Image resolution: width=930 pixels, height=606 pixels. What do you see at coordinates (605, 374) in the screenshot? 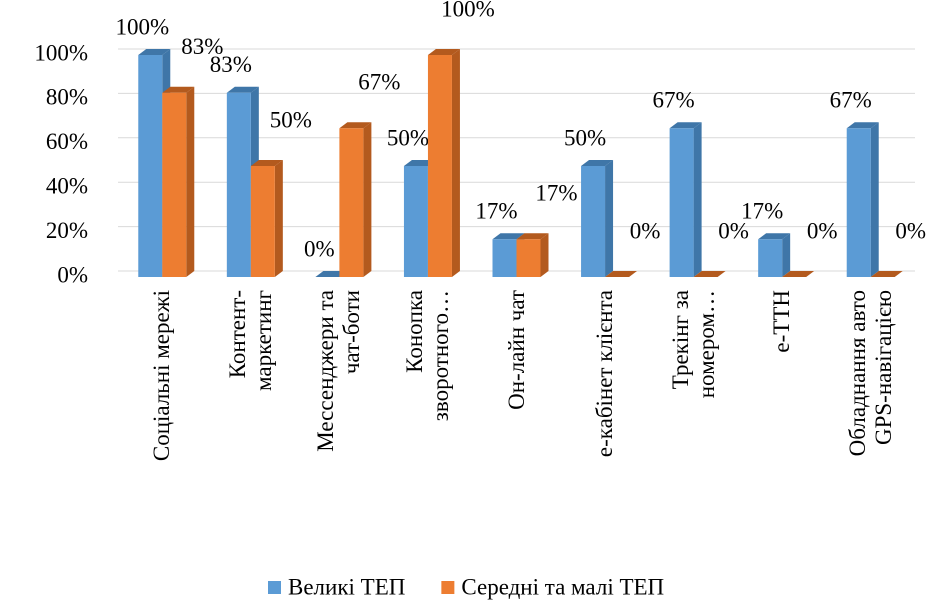
I see `x-tick-label: е-кабінет клієнта` at bounding box center [605, 374].